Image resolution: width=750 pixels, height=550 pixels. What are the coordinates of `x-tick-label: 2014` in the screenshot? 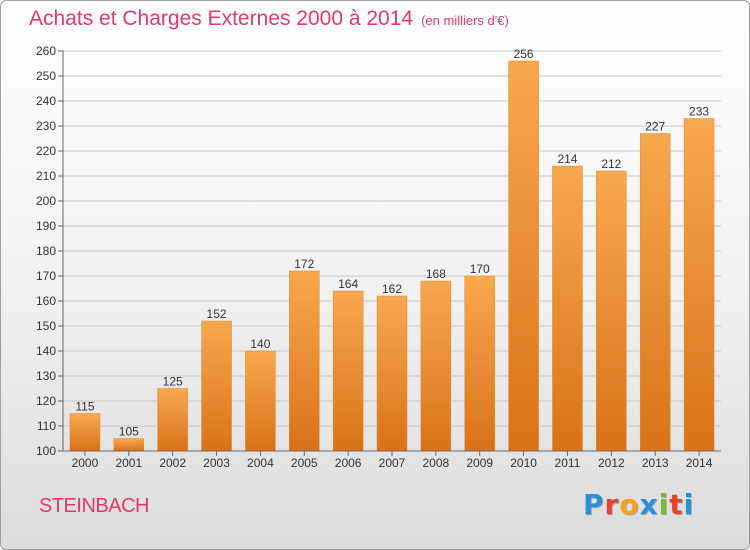 It's located at (699, 463).